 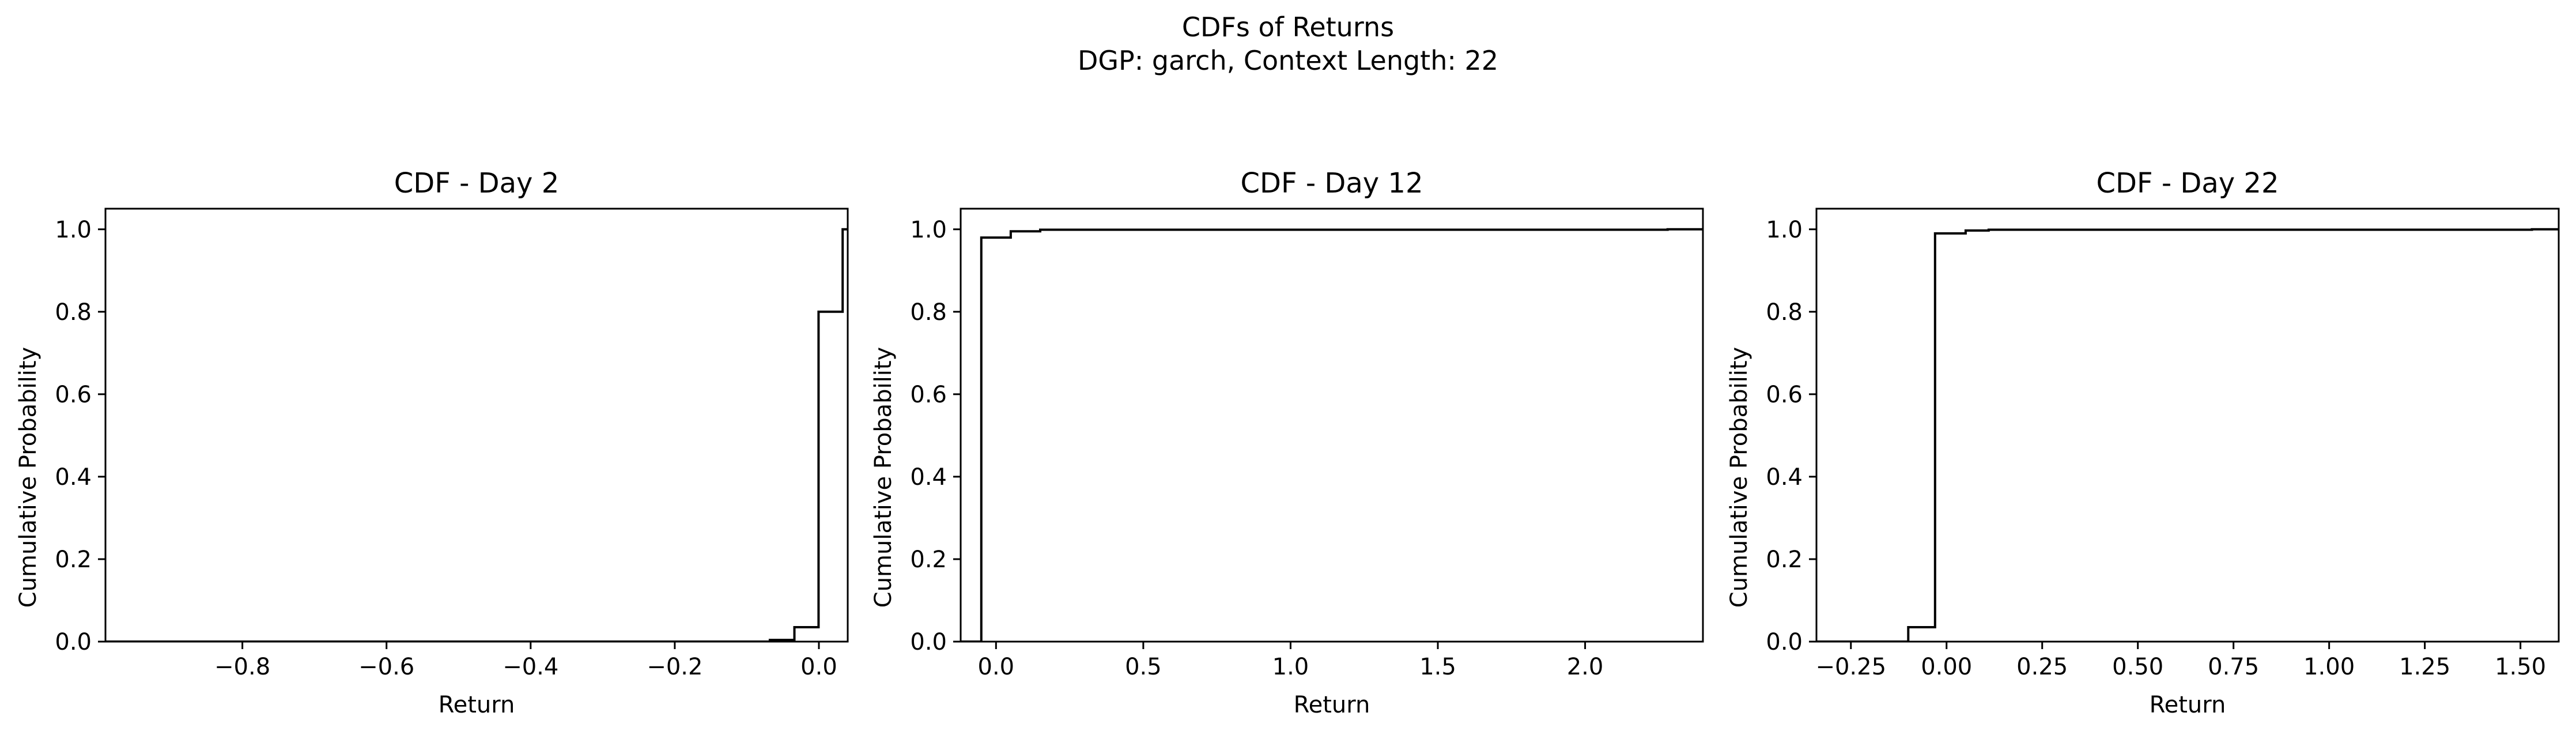 I want to click on figure-subtitle: DGP: garch, Context Length: 22, so click(x=1288, y=60).